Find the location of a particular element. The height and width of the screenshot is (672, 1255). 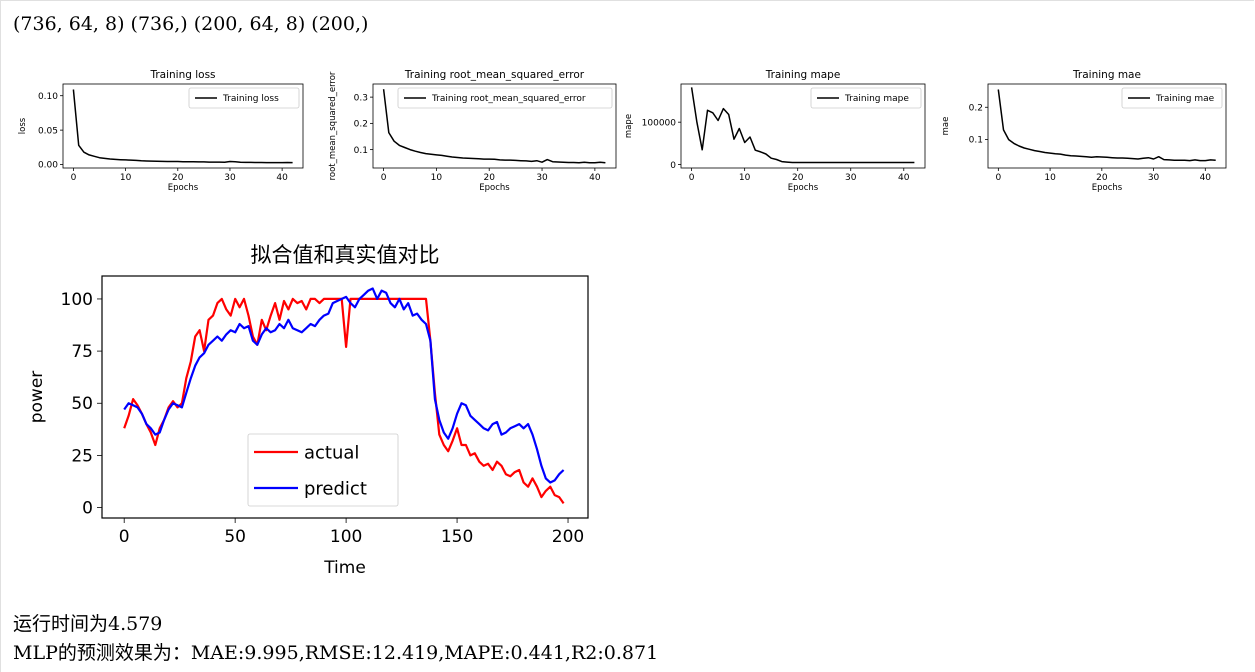

legend-label: Training root_mean_squared_error is located at coordinates (508, 99).